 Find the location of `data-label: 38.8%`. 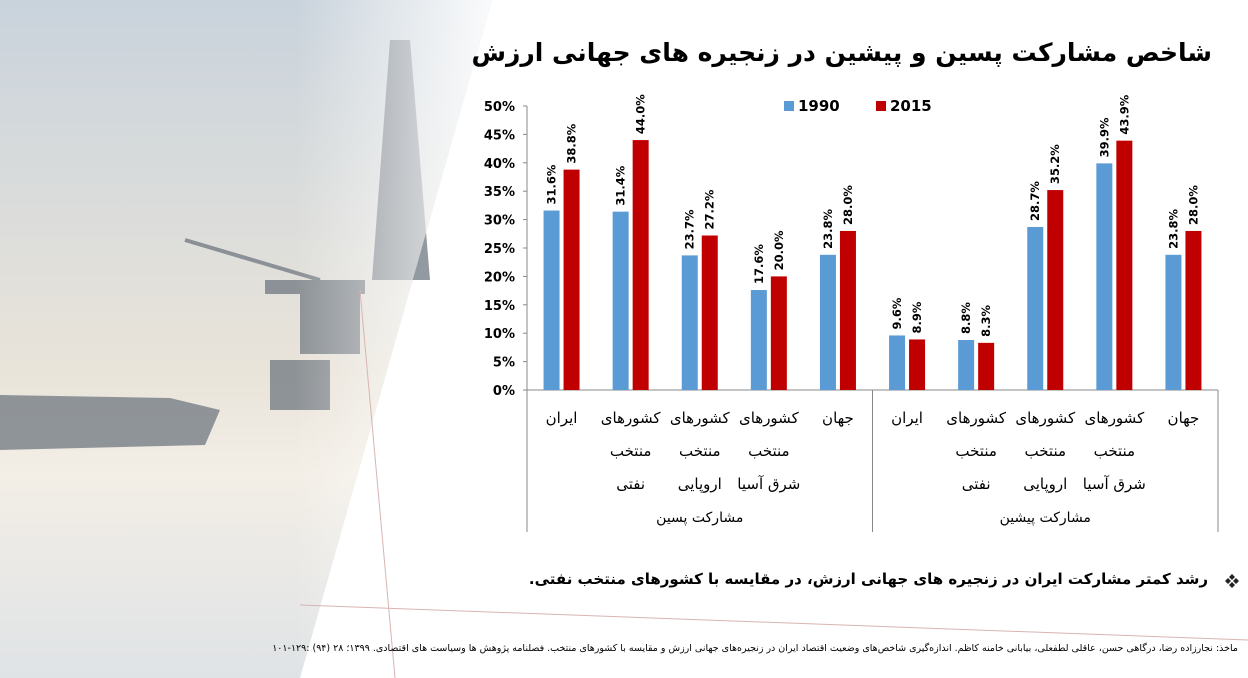

data-label: 38.8% is located at coordinates (572, 143).